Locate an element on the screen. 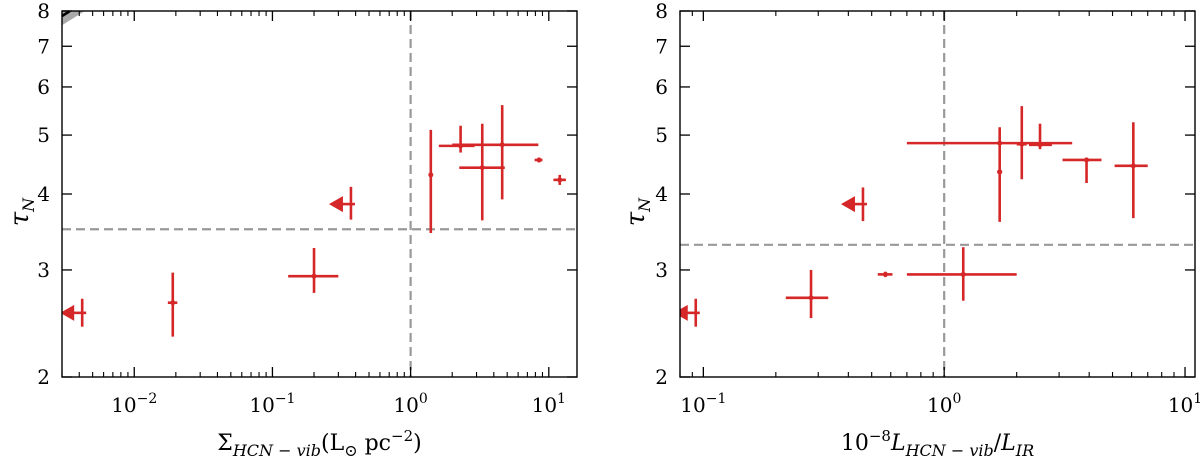 The image size is (1200, 464). x-tick-label-exponent: −2 is located at coordinates (147, 399).